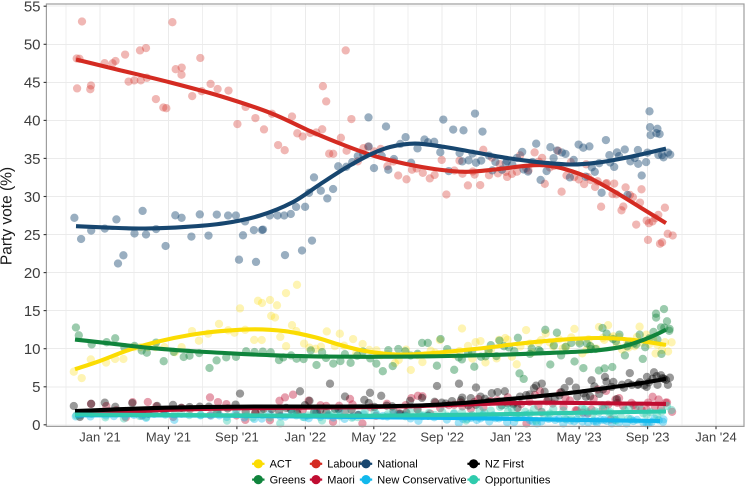 Image resolution: width=750 pixels, height=496 pixels. Describe the element at coordinates (32, 349) in the screenshot. I see `svg-text: 10` at that location.